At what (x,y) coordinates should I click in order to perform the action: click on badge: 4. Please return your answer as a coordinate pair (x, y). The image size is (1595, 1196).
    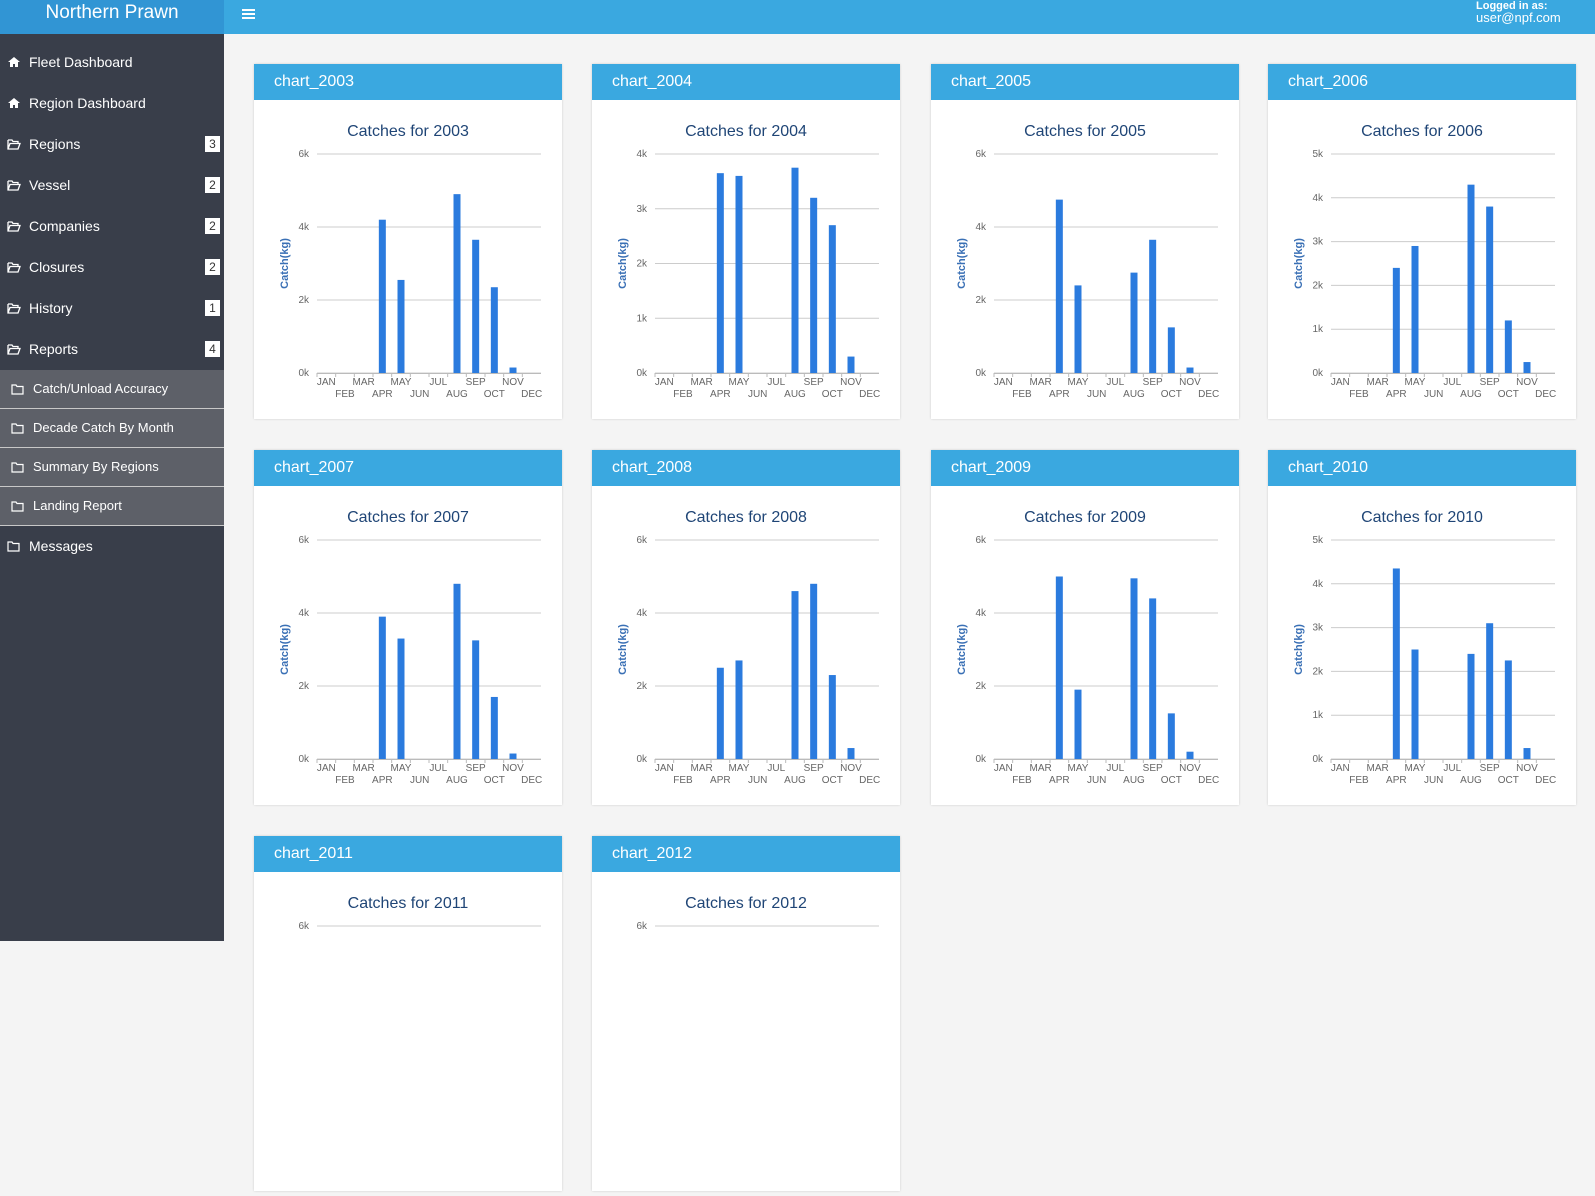
    Looking at the image, I should click on (212, 349).